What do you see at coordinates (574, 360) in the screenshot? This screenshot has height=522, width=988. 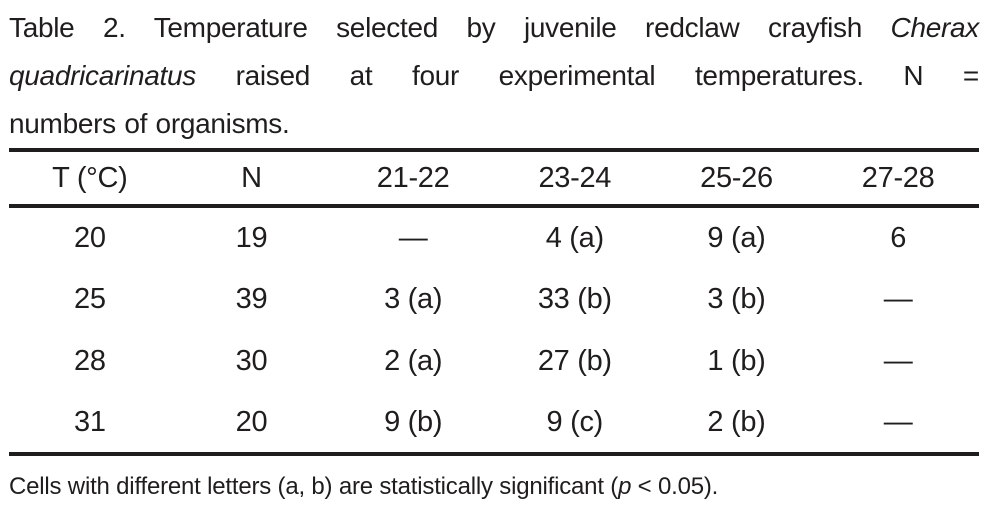 I see `cell-value: 27 (b)` at bounding box center [574, 360].